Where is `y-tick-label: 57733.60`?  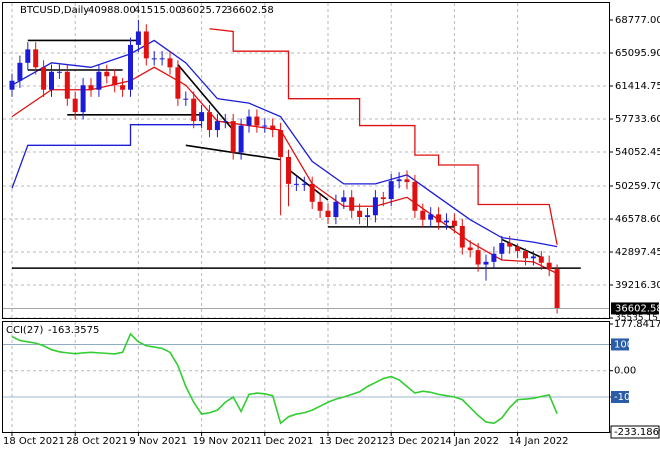
y-tick-label: 57733.60 is located at coordinates (637, 119).